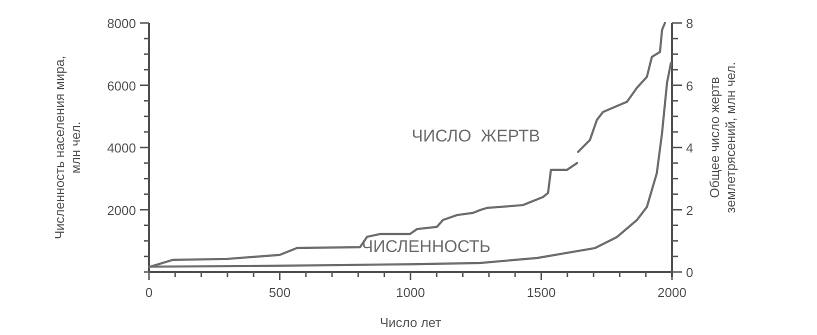  Describe the element at coordinates (541, 292) in the screenshot. I see `x-tick-label: 1500` at that location.